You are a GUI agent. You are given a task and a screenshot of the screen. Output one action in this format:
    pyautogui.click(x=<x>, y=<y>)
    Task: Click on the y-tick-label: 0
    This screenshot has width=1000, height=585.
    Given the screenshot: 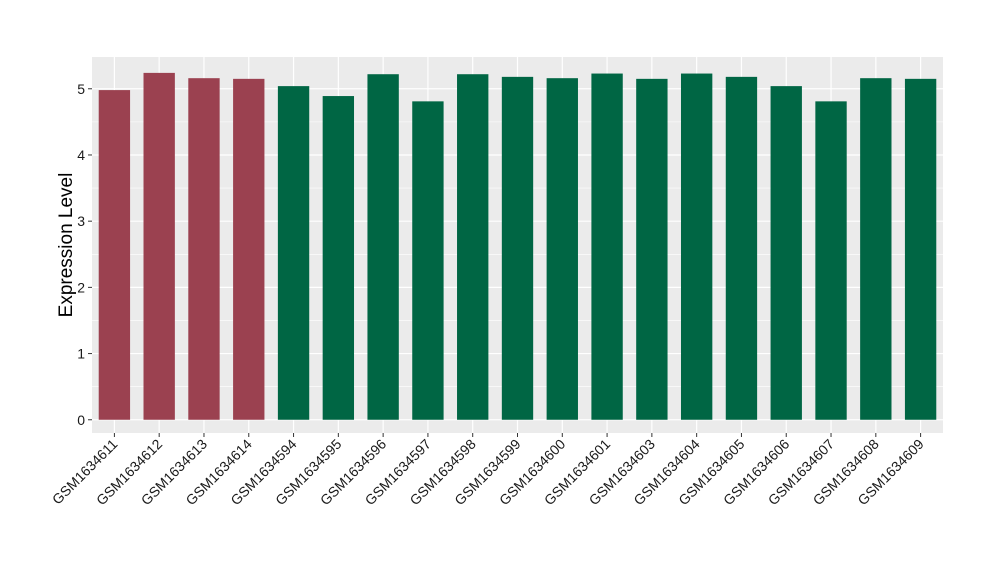 What is the action you would take?
    pyautogui.click(x=81, y=420)
    